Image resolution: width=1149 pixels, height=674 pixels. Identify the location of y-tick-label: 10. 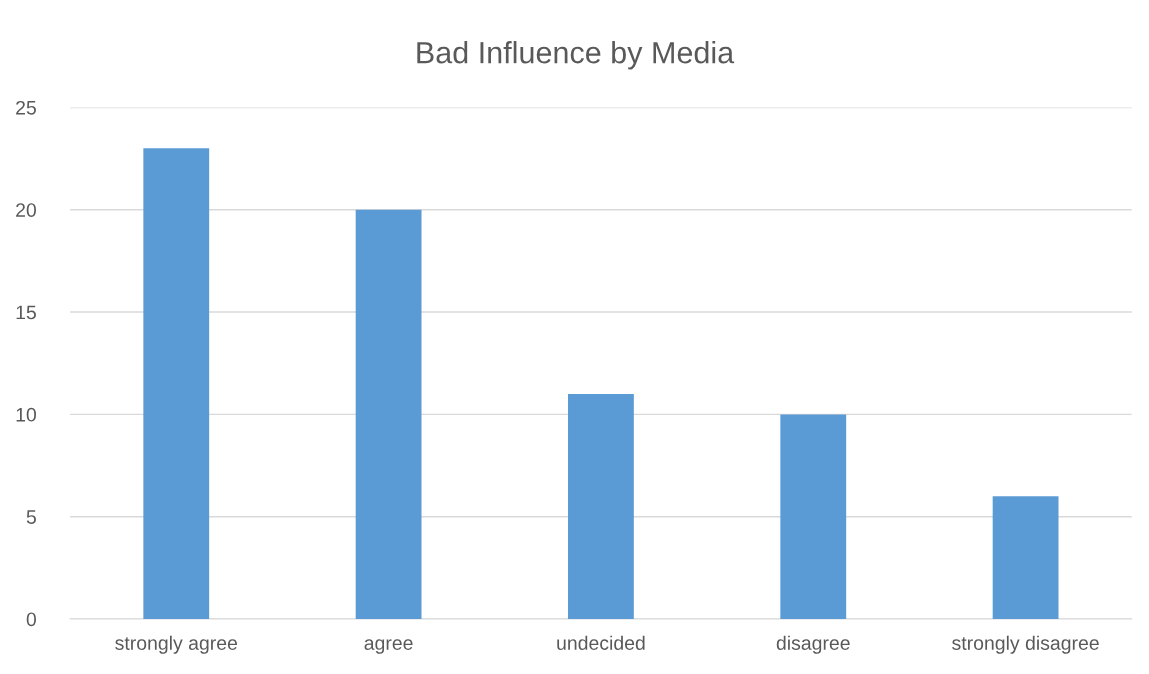
(26, 414).